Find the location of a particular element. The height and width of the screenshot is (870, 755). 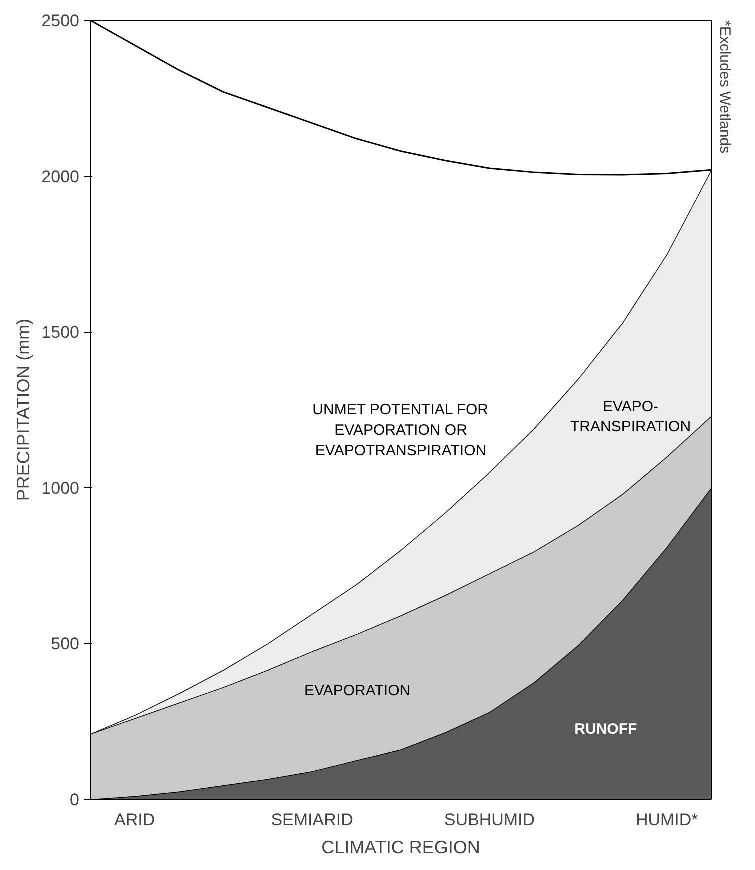

x-tick-label: SEMIARID is located at coordinates (312, 820).